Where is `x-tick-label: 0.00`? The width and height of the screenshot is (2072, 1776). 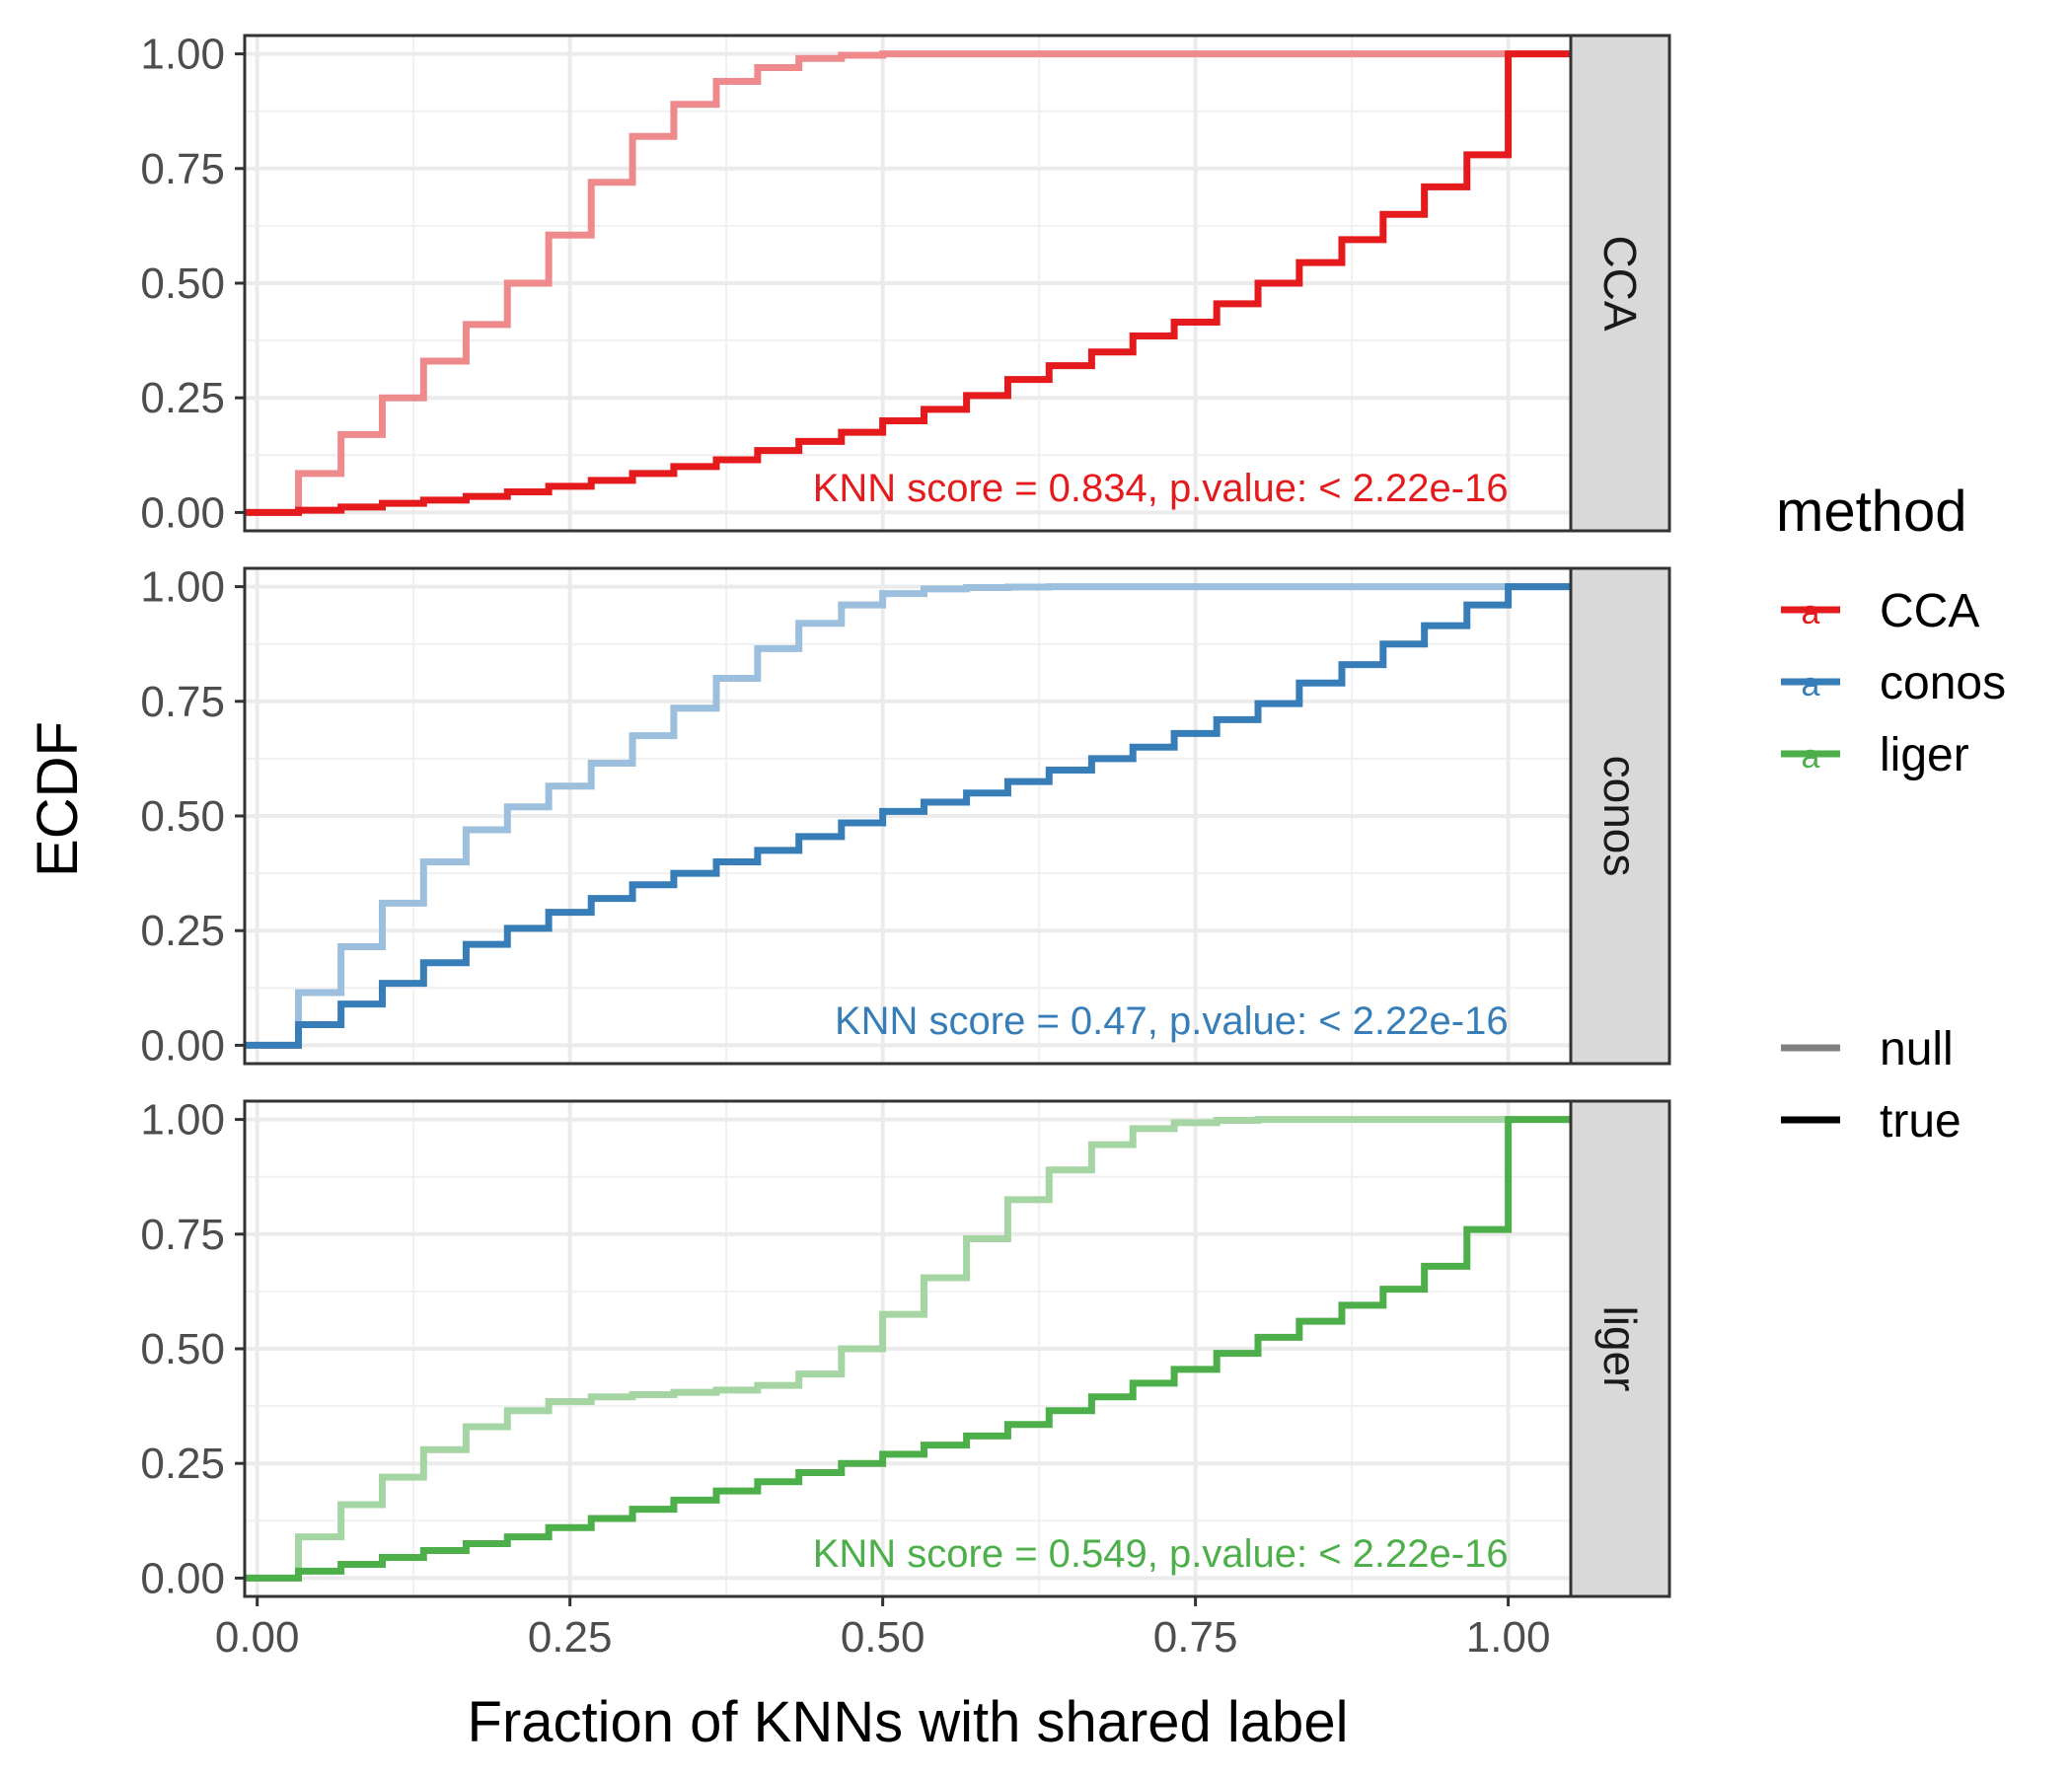
x-tick-label: 0.00 is located at coordinates (257, 1638).